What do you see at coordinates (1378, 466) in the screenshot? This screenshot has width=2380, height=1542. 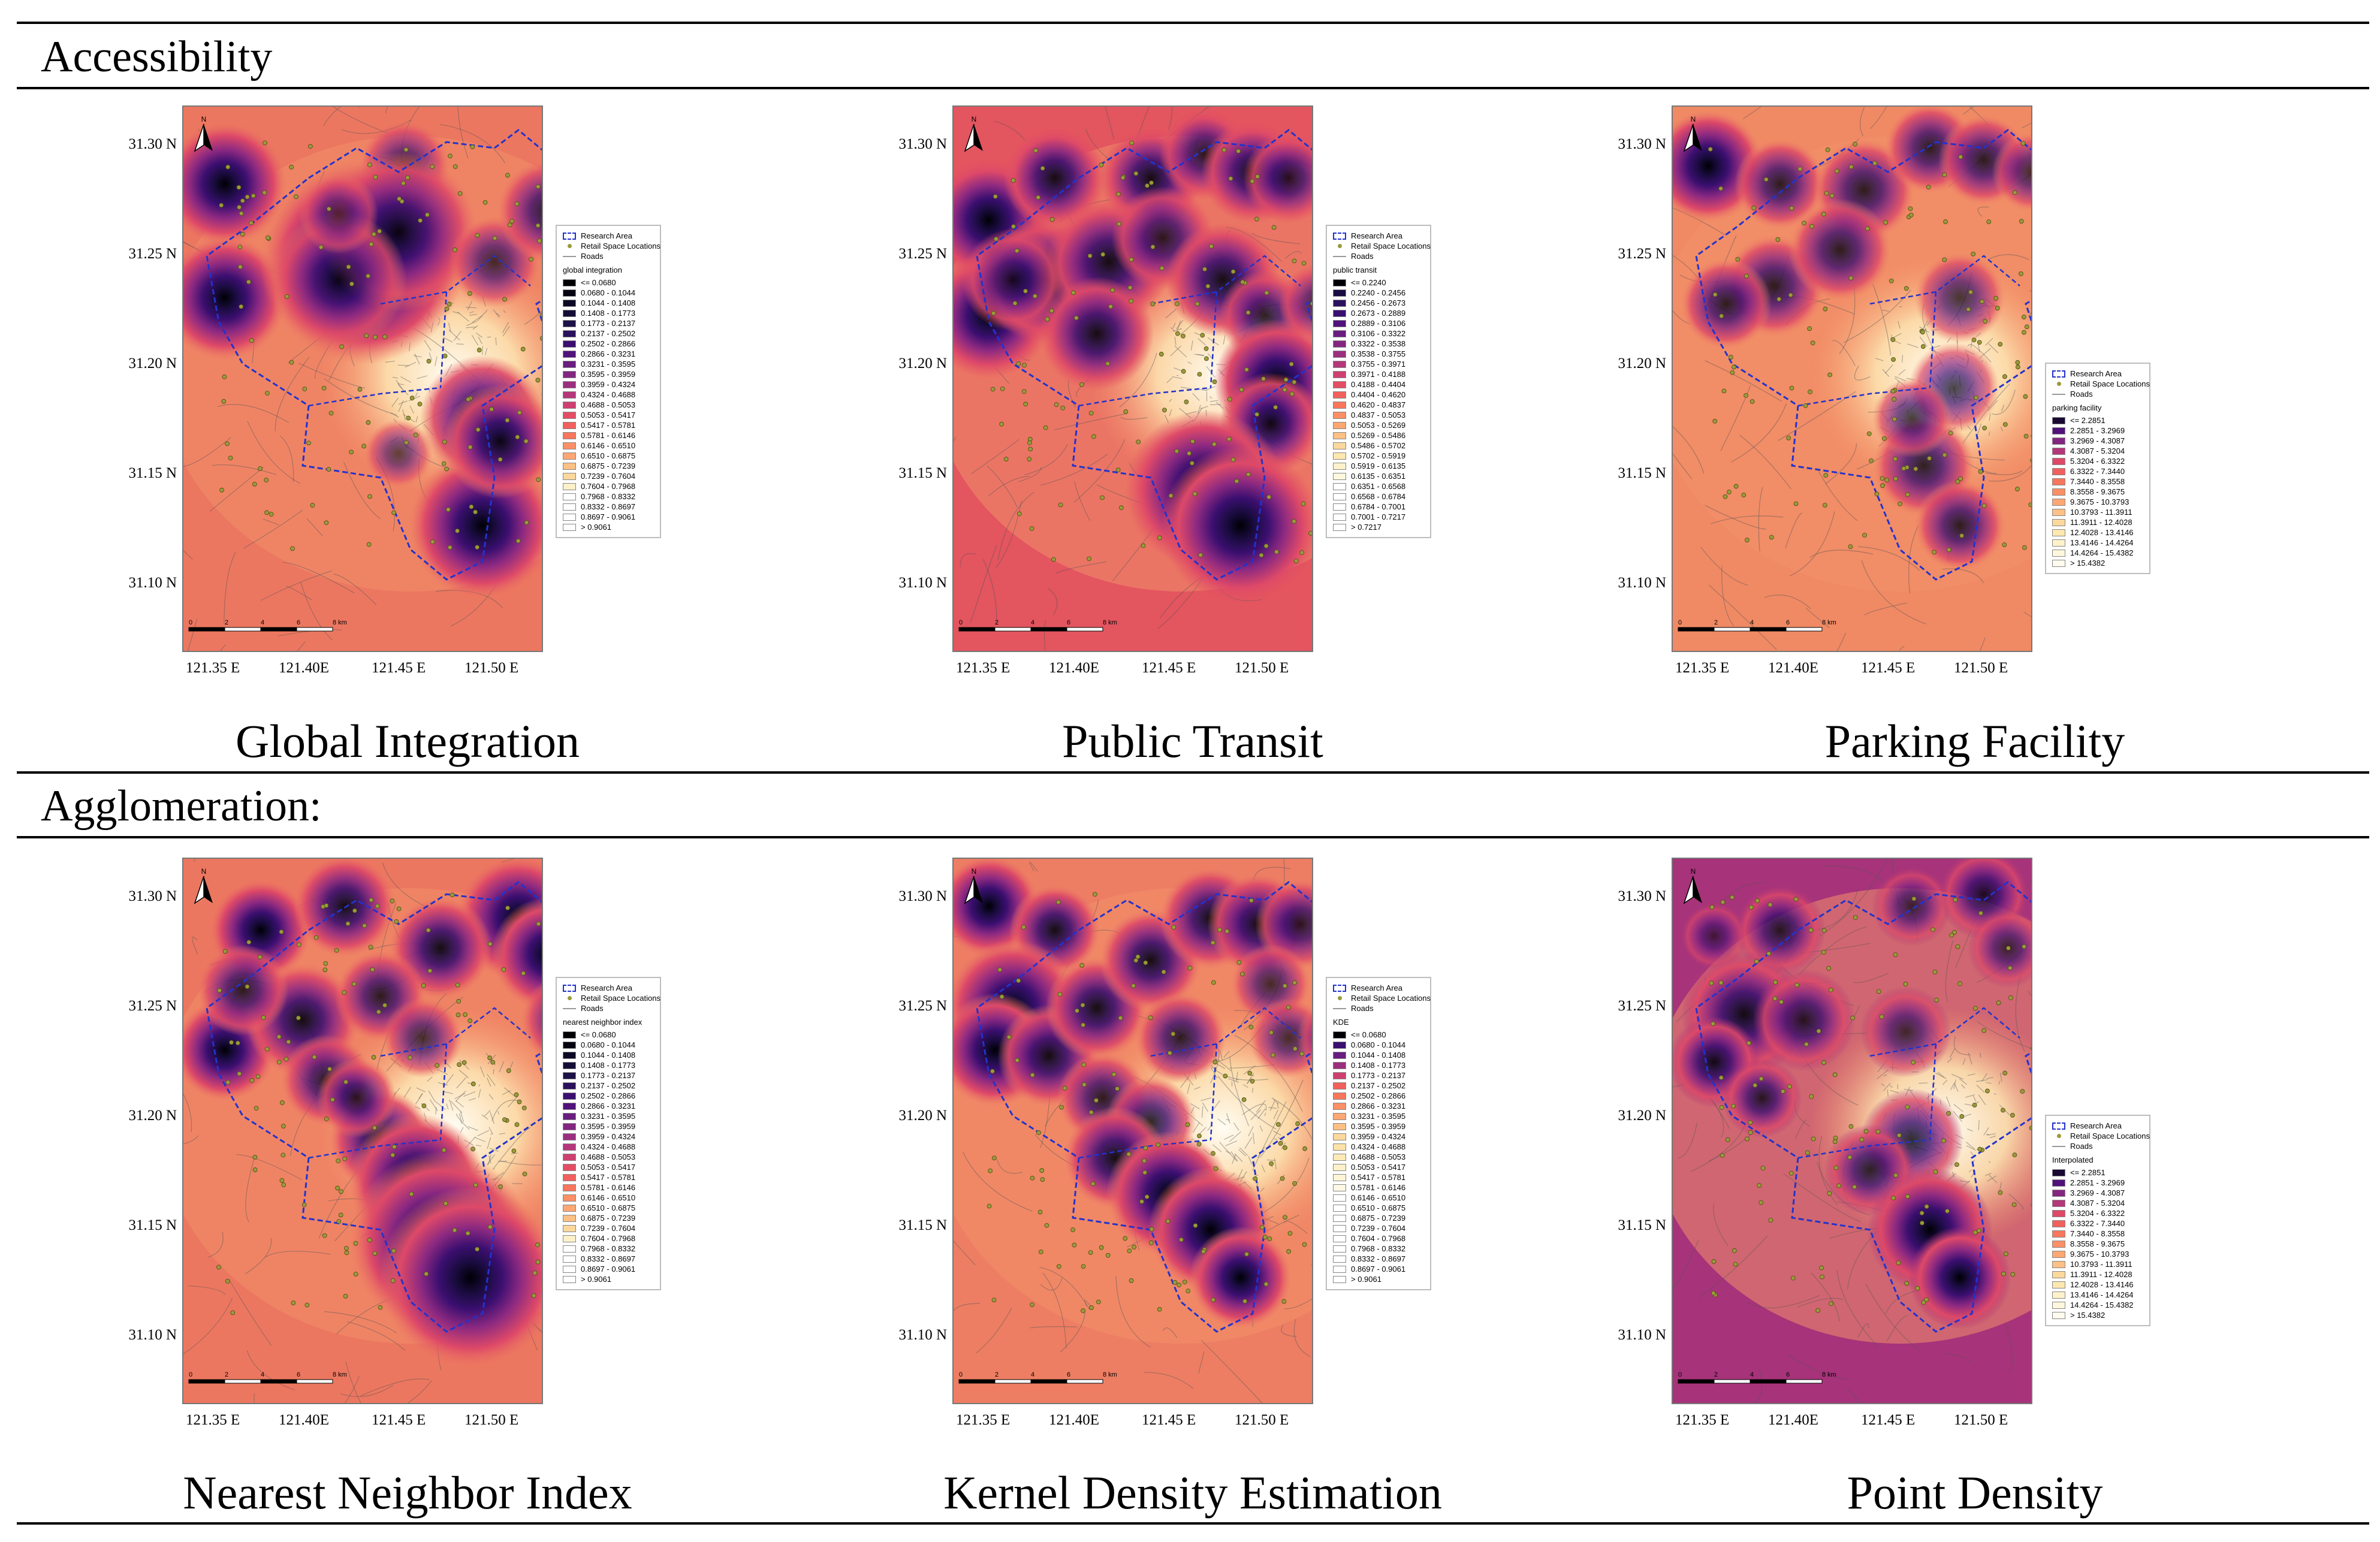 I see `legend-label: 0.5919 - 0.6135` at bounding box center [1378, 466].